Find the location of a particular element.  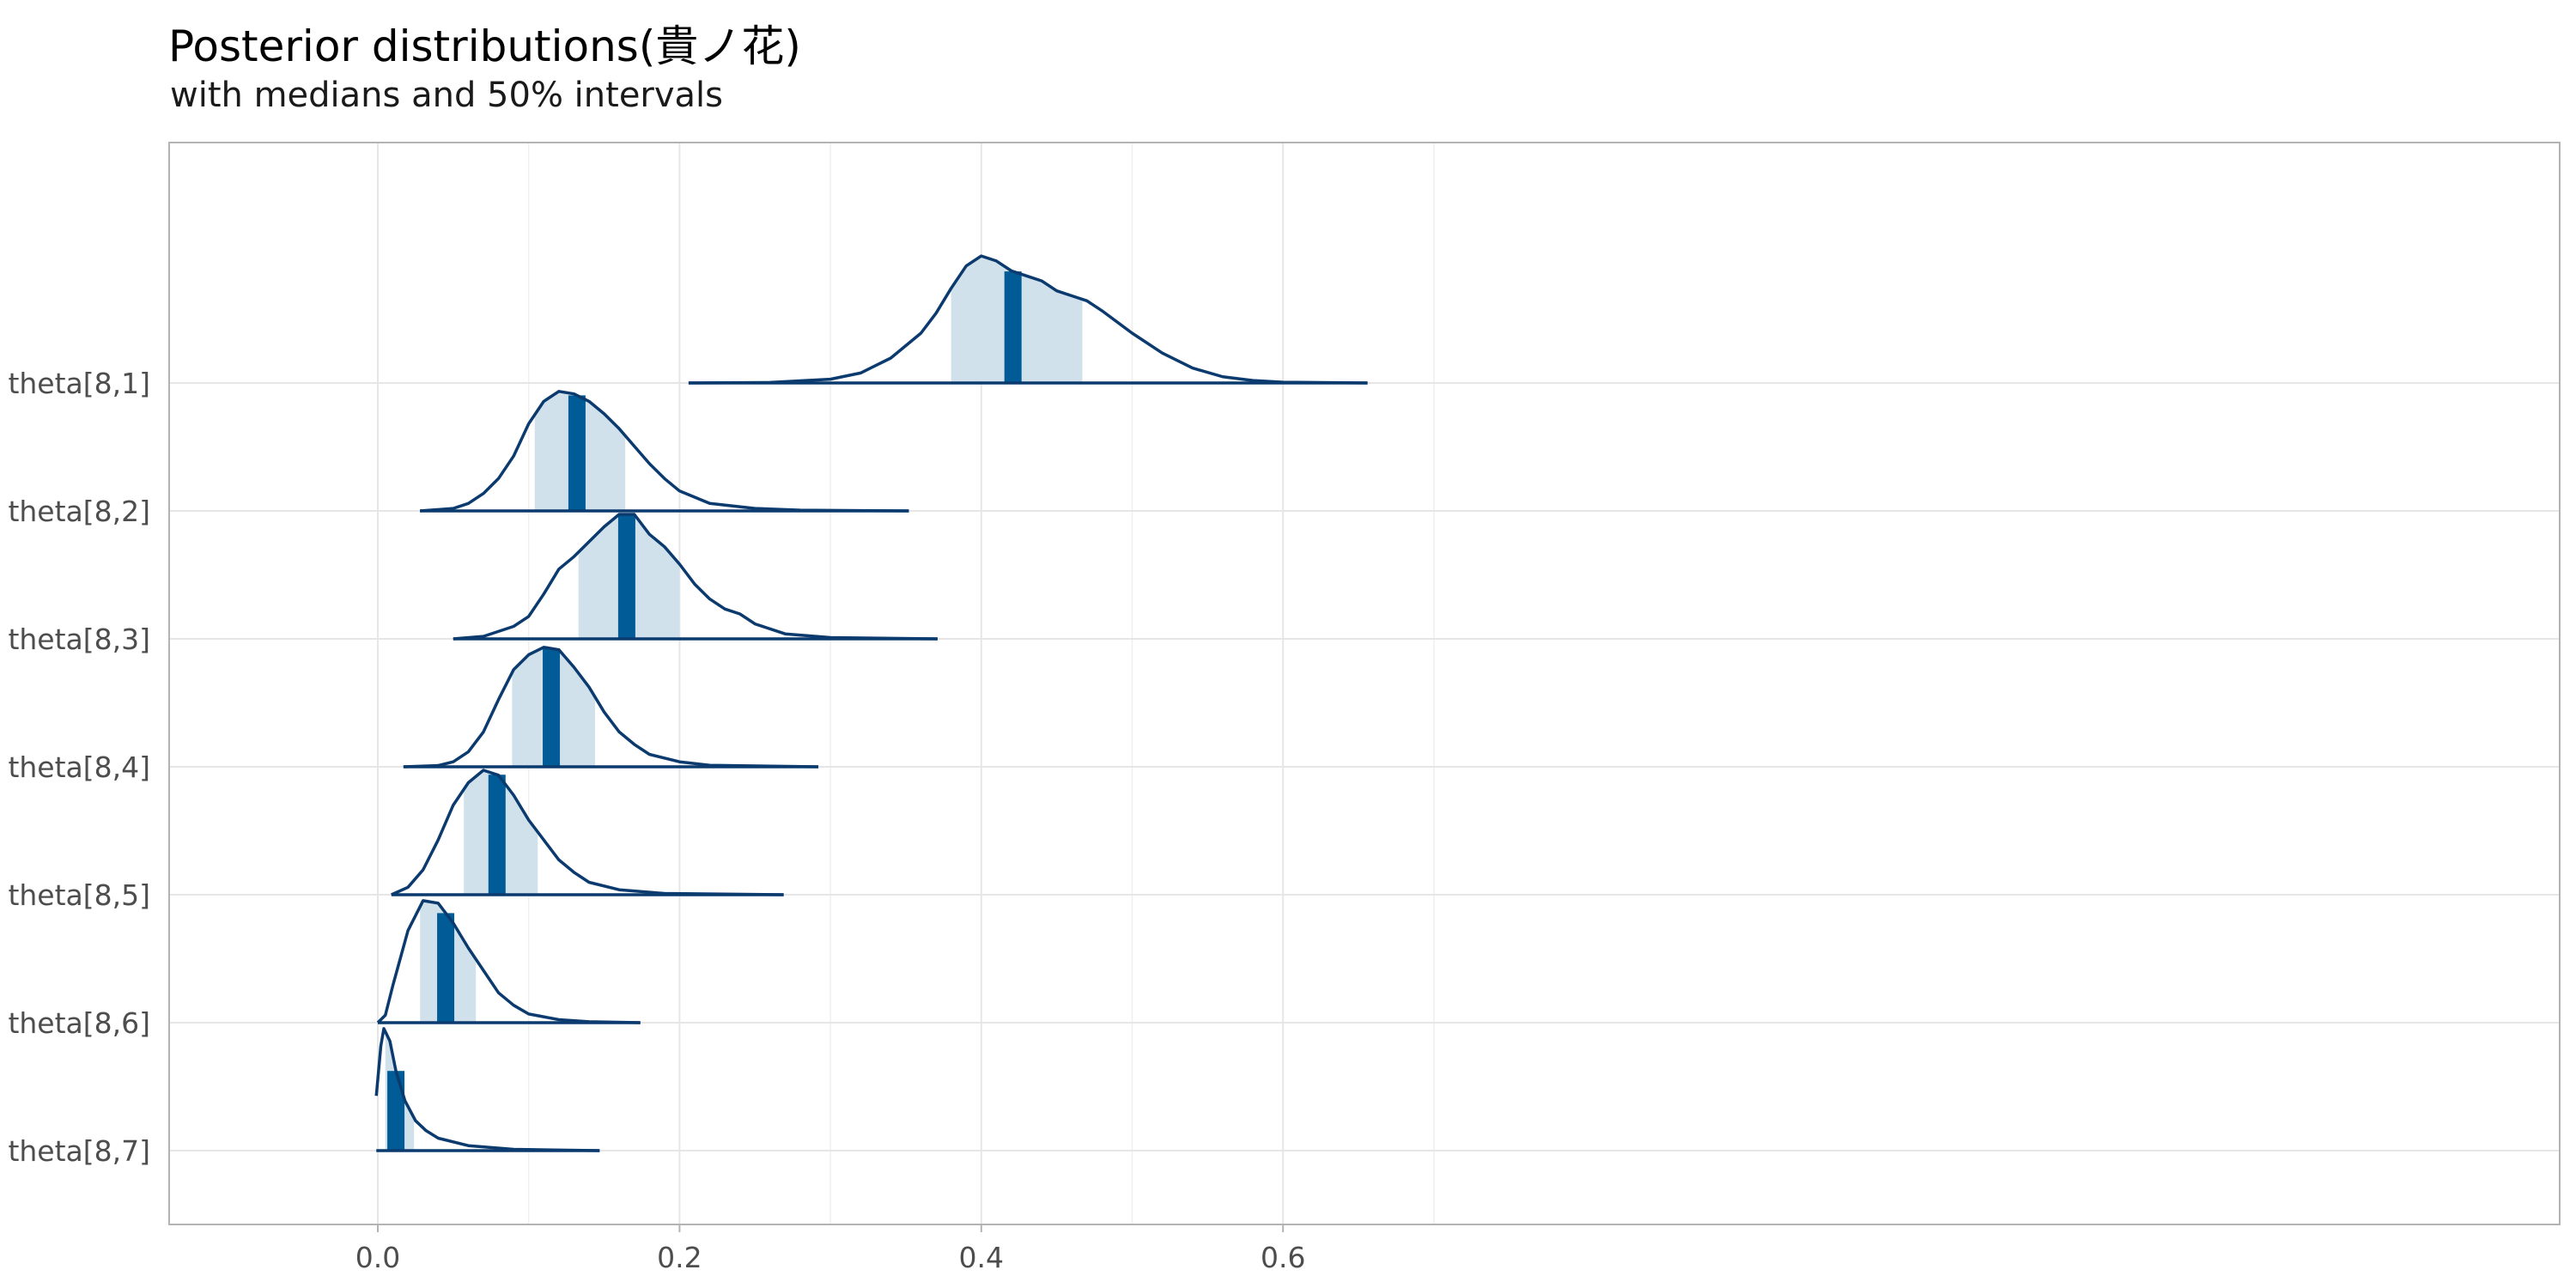

x-tick-label: 0.2 is located at coordinates (680, 1257).